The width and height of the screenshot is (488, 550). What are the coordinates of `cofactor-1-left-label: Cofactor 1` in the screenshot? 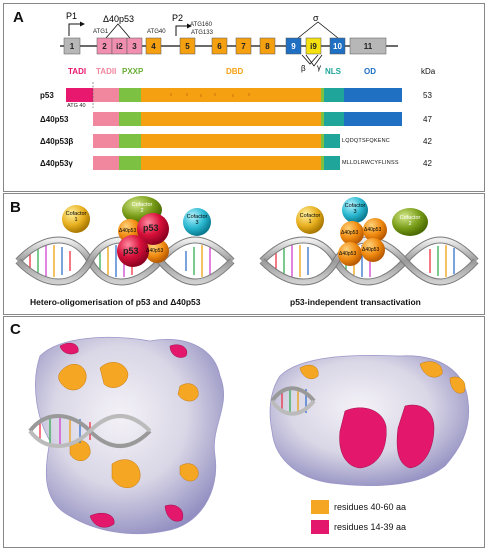 It's located at (76, 217).